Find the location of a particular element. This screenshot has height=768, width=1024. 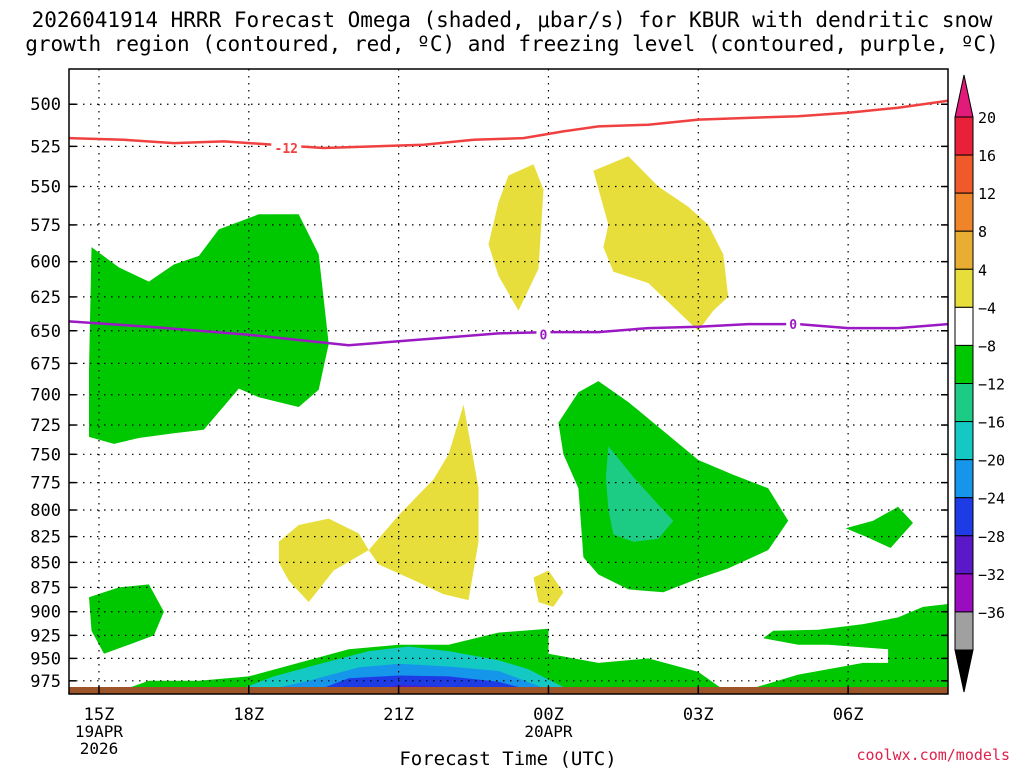

y-tick-label: 650 is located at coordinates (45, 332).